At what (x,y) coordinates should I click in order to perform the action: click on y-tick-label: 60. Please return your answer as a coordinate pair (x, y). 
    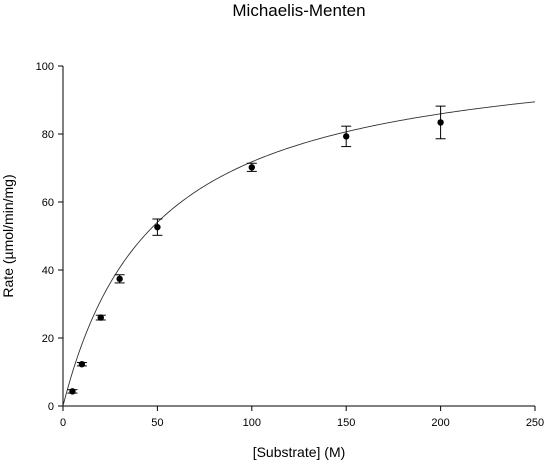
    Looking at the image, I should click on (48, 203).